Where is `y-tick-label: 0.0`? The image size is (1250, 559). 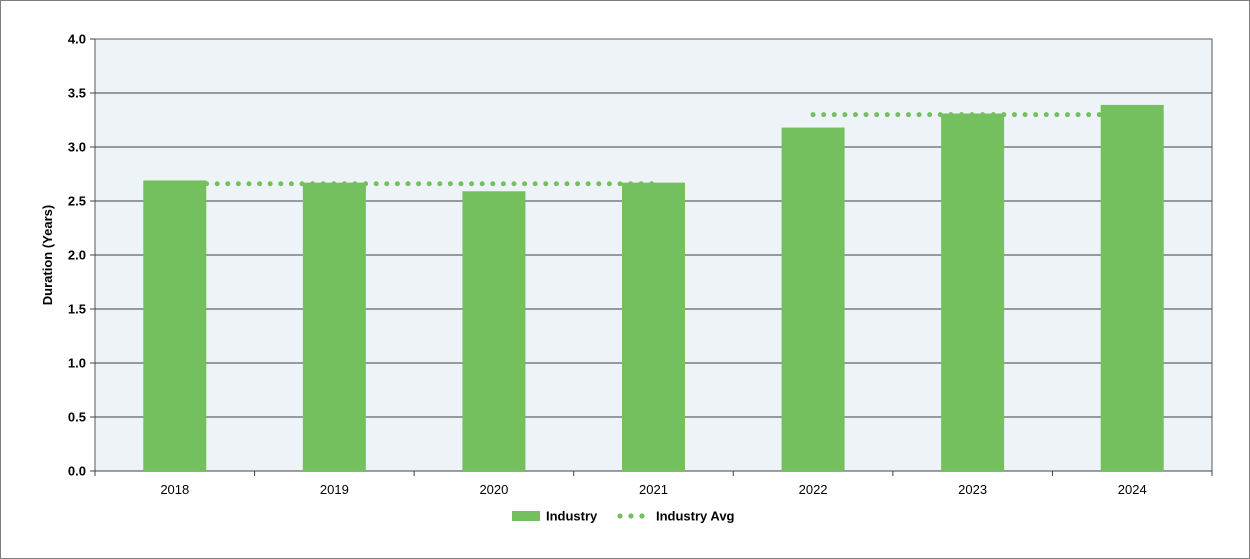 y-tick-label: 0.0 is located at coordinates (77, 471).